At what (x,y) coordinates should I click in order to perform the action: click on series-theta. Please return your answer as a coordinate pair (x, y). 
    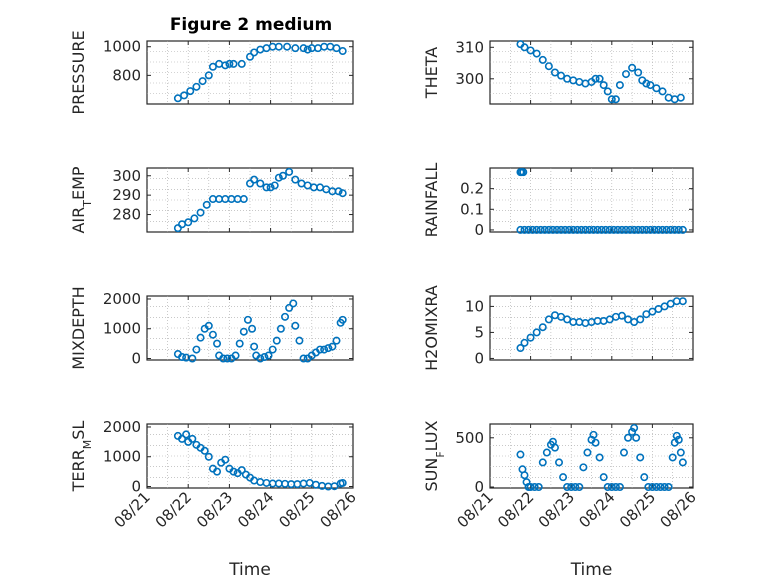
    Looking at the image, I should click on (600, 72).